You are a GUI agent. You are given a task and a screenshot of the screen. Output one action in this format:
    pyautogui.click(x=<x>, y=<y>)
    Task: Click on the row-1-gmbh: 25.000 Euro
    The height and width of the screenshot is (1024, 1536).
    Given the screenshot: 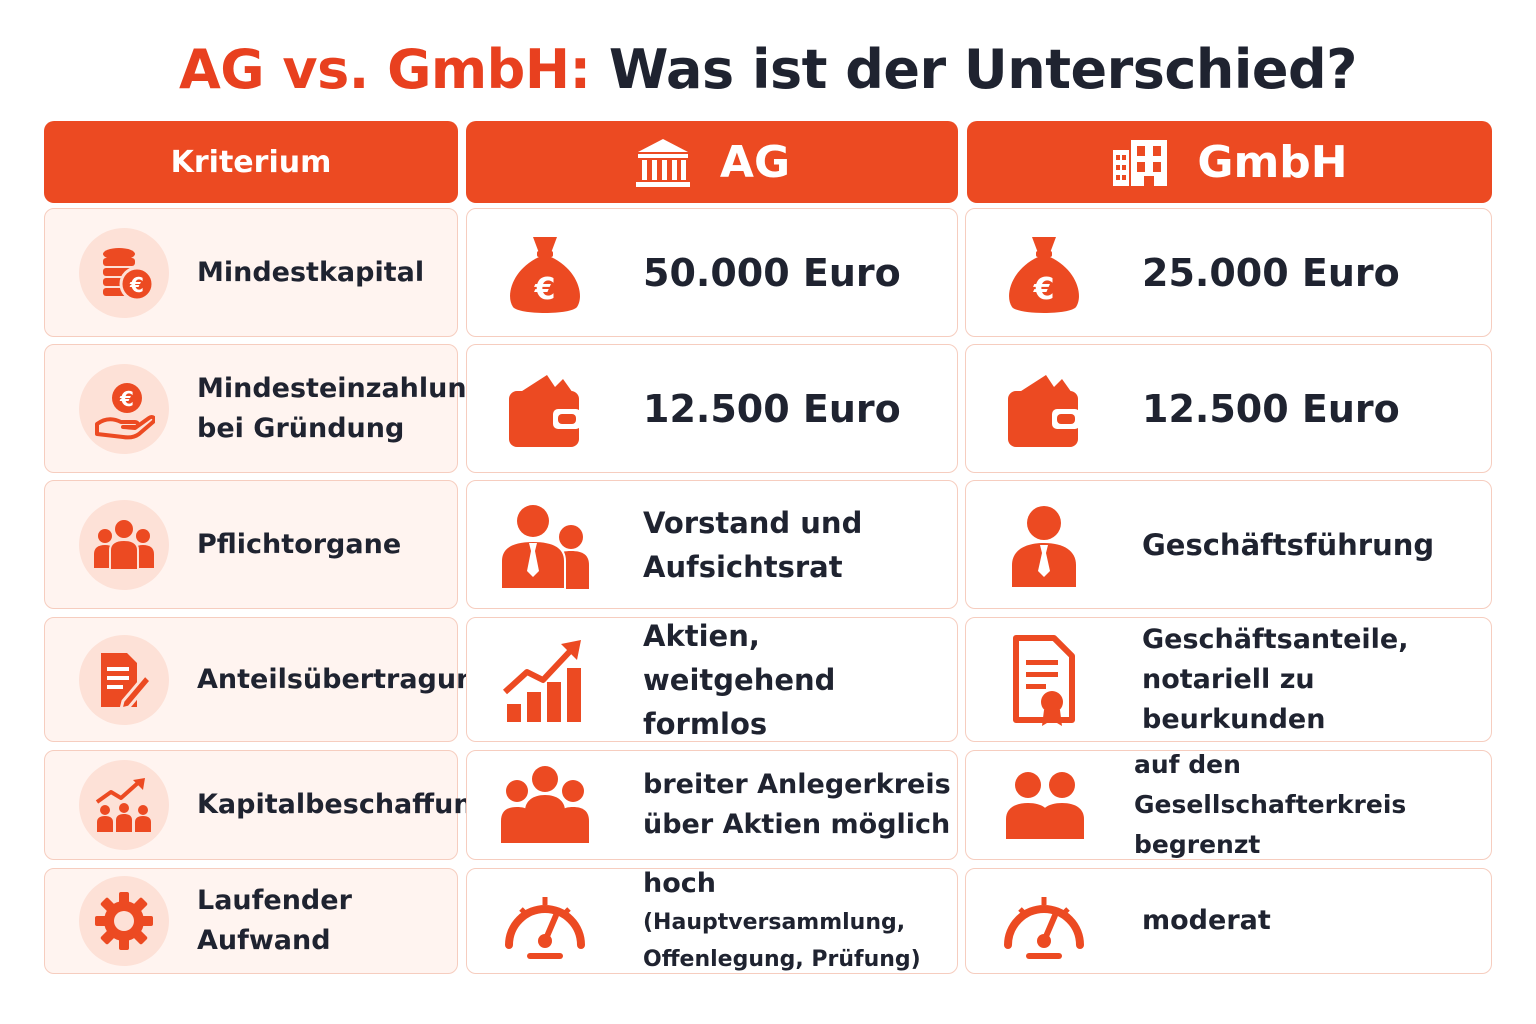 What is the action you would take?
    pyautogui.click(x=1228, y=272)
    